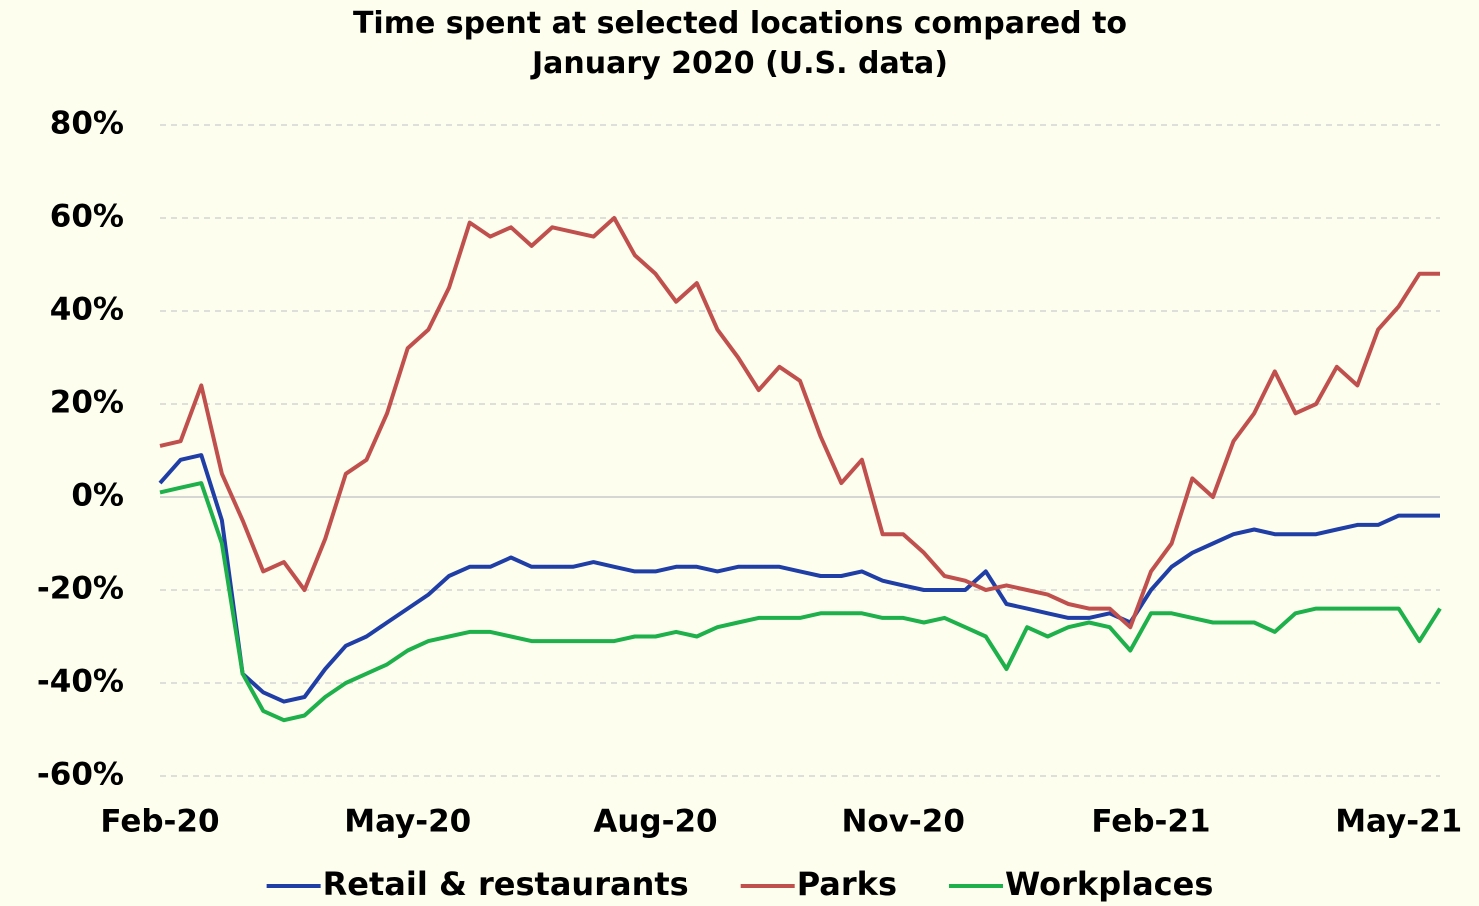  Describe the element at coordinates (1398, 822) in the screenshot. I see `x-tick-label: May-21` at that location.